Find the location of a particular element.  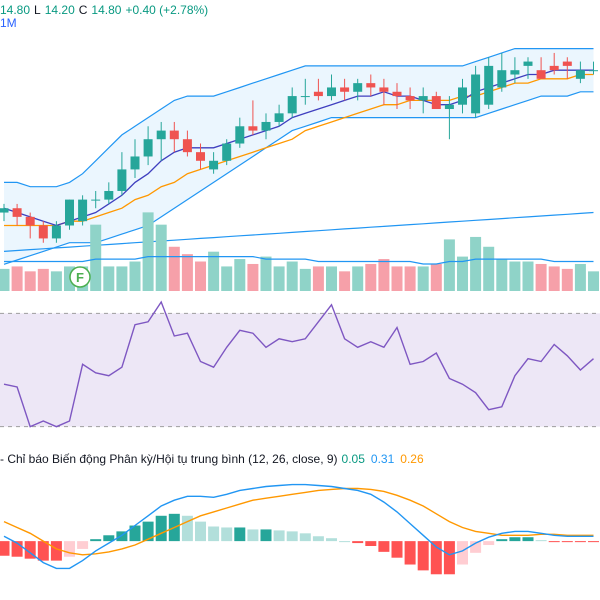

volume-pane: F is located at coordinates (299, 251).